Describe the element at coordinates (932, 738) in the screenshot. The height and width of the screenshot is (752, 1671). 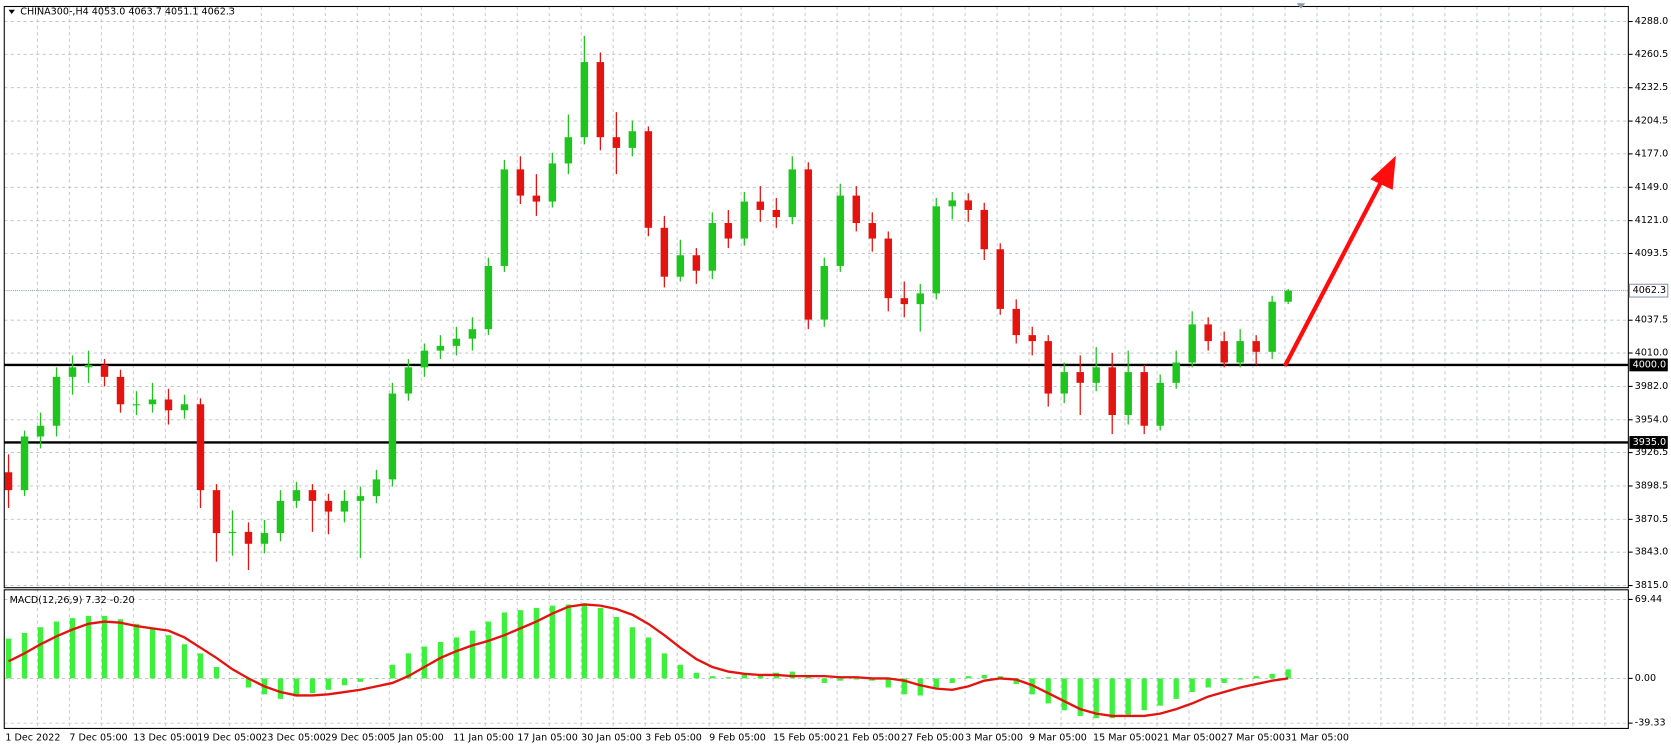
I see `x-tick-label: 27 Feb 05:00` at that location.